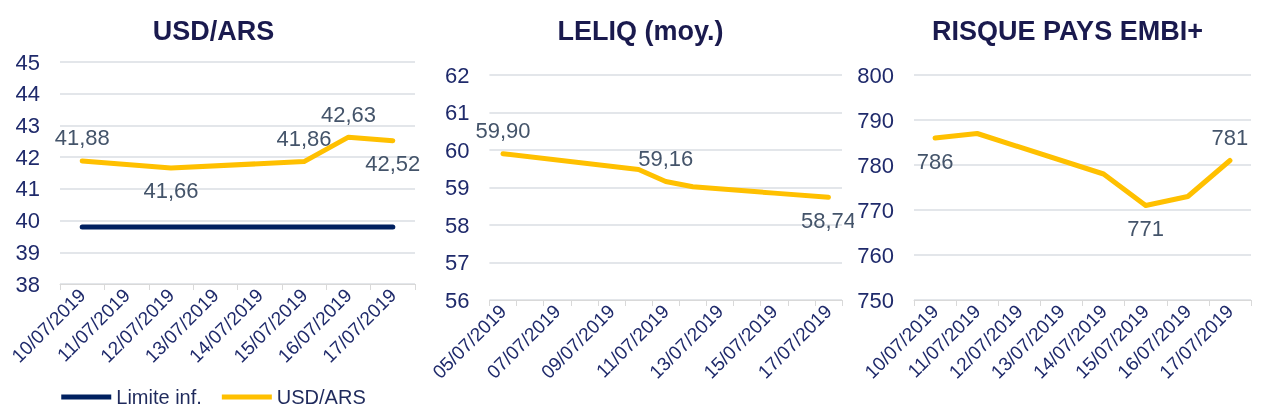 Image resolution: width=1282 pixels, height=412 pixels. What do you see at coordinates (457, 225) in the screenshot?
I see `y-tick-label: 58` at bounding box center [457, 225].